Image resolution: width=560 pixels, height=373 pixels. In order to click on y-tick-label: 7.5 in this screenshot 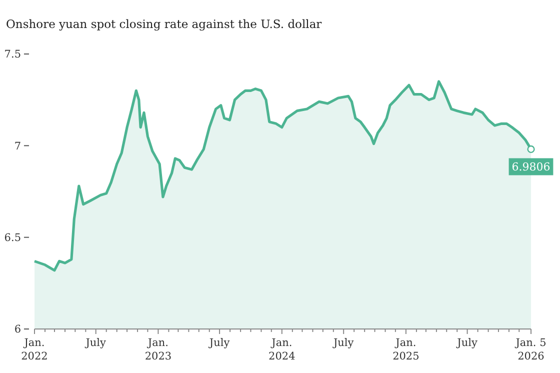, I will do `click(12, 54)`.